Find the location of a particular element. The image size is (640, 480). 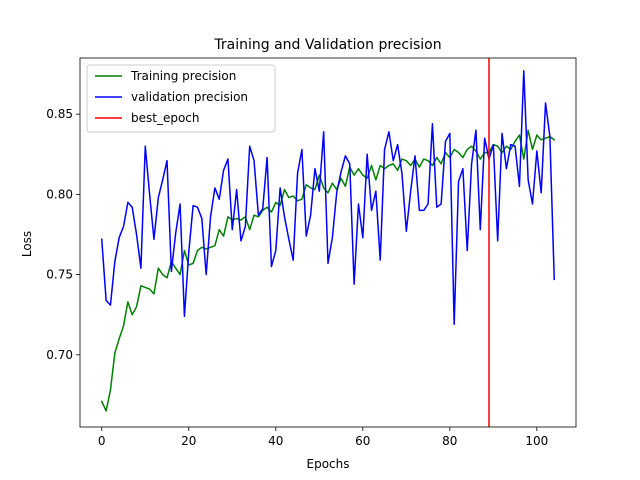

y-tick-label-2: 0.80 is located at coordinates (59, 194).